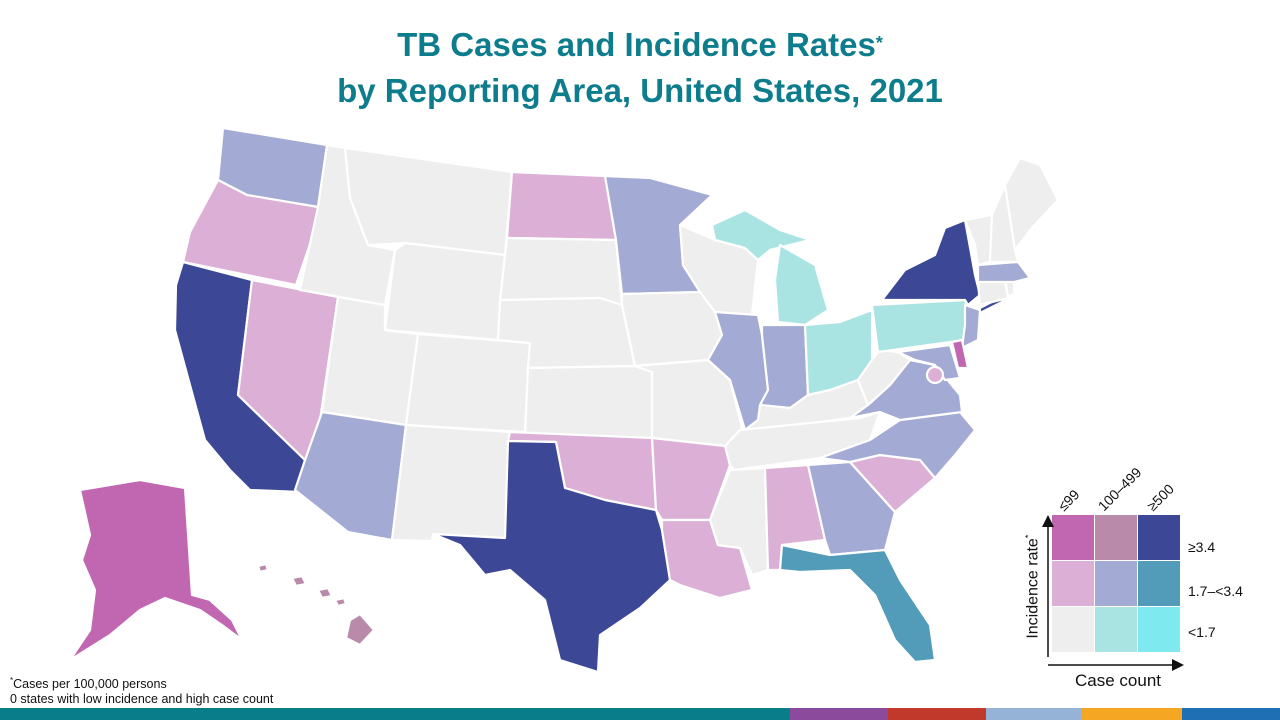 This screenshot has height=720, width=1280. I want to click on state-montana, so click(428, 201).